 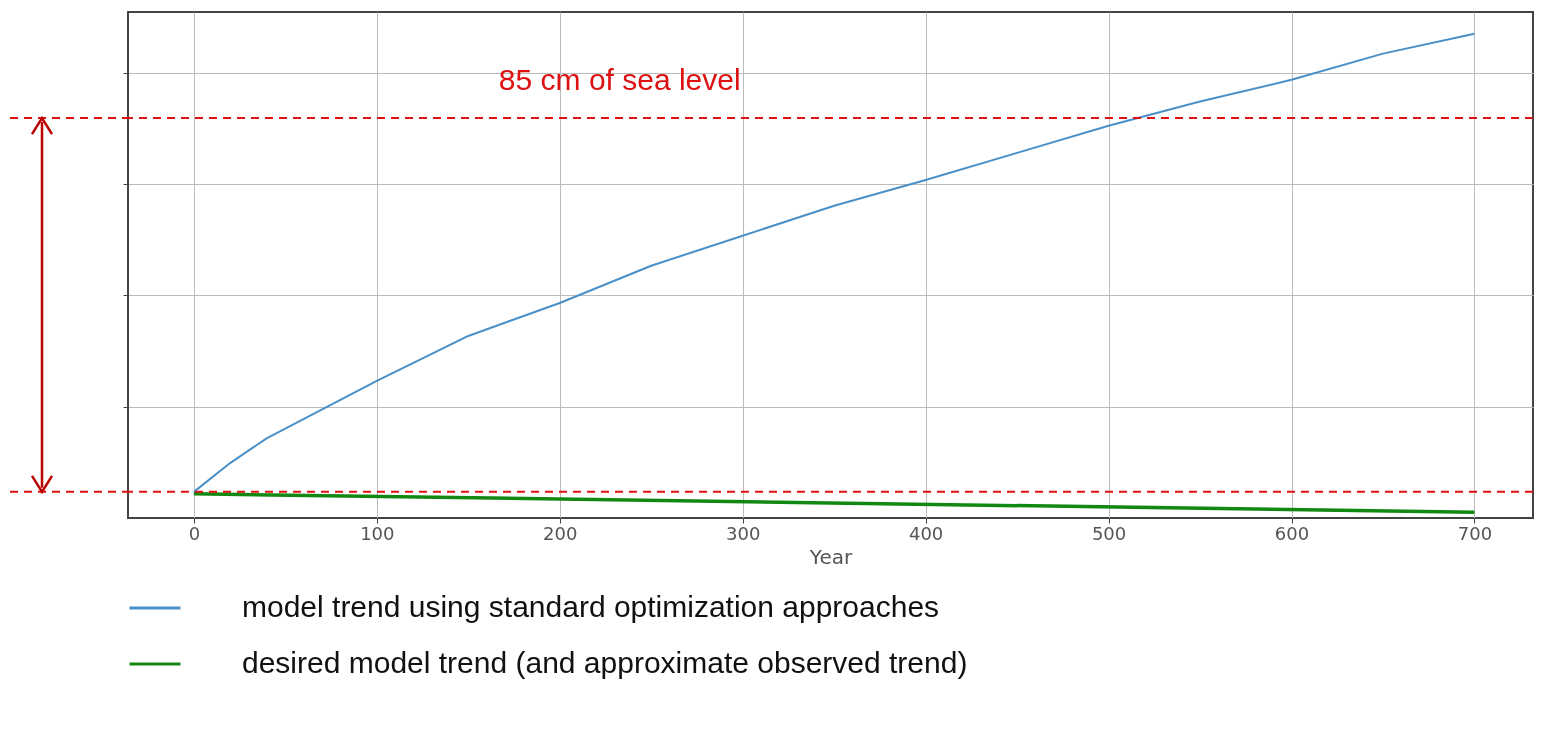 What do you see at coordinates (926, 533) in the screenshot?
I see `x-tick-label: 400` at bounding box center [926, 533].